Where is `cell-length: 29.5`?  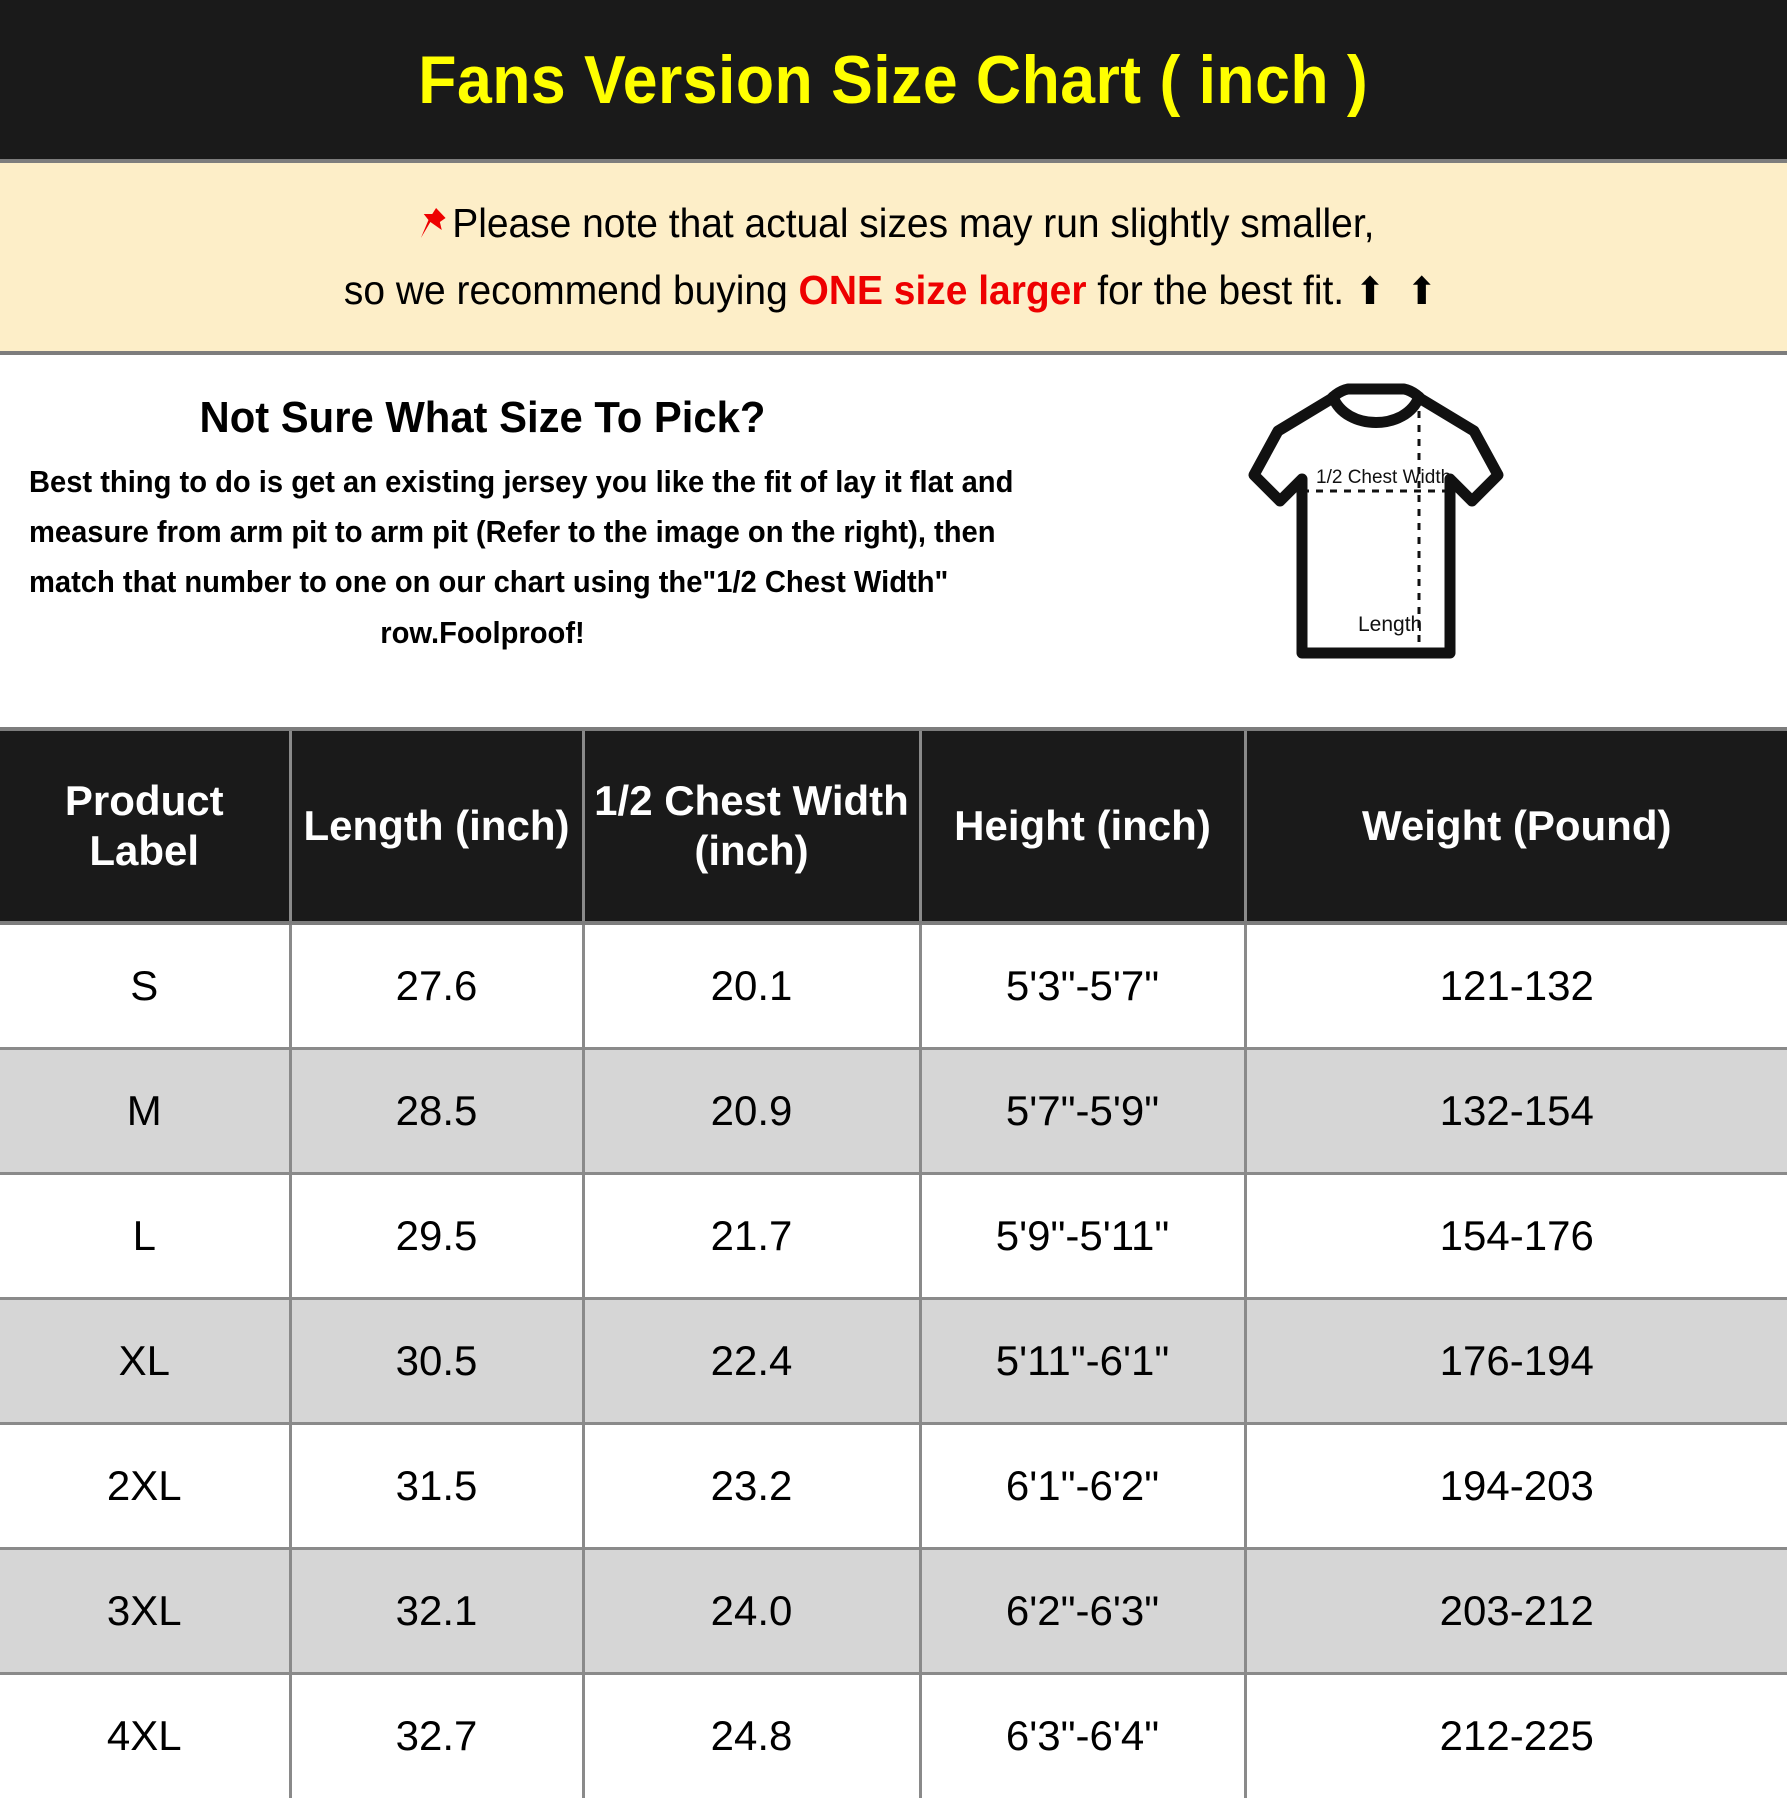 cell-length: 29.5 is located at coordinates (437, 1236).